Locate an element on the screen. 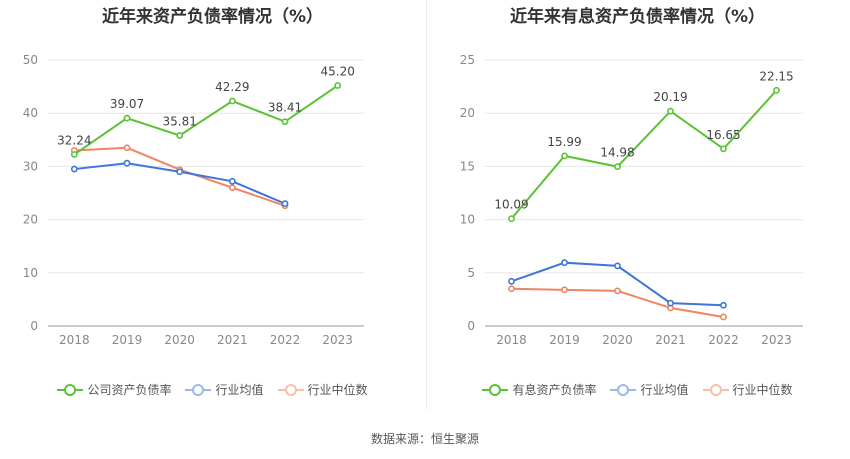  chart-title: 近年来资产负债率情况（%） is located at coordinates (212, 17).